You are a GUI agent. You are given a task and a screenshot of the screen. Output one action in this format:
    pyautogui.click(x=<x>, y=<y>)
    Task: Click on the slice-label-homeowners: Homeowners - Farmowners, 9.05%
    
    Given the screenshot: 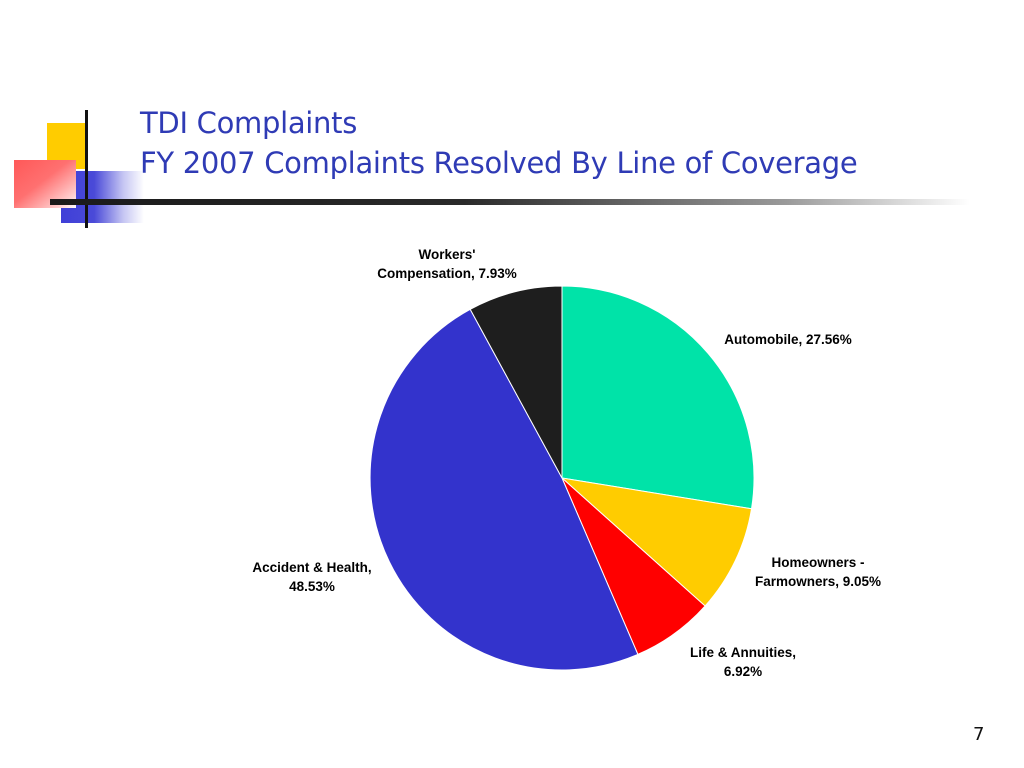 What is the action you would take?
    pyautogui.click(x=818, y=572)
    